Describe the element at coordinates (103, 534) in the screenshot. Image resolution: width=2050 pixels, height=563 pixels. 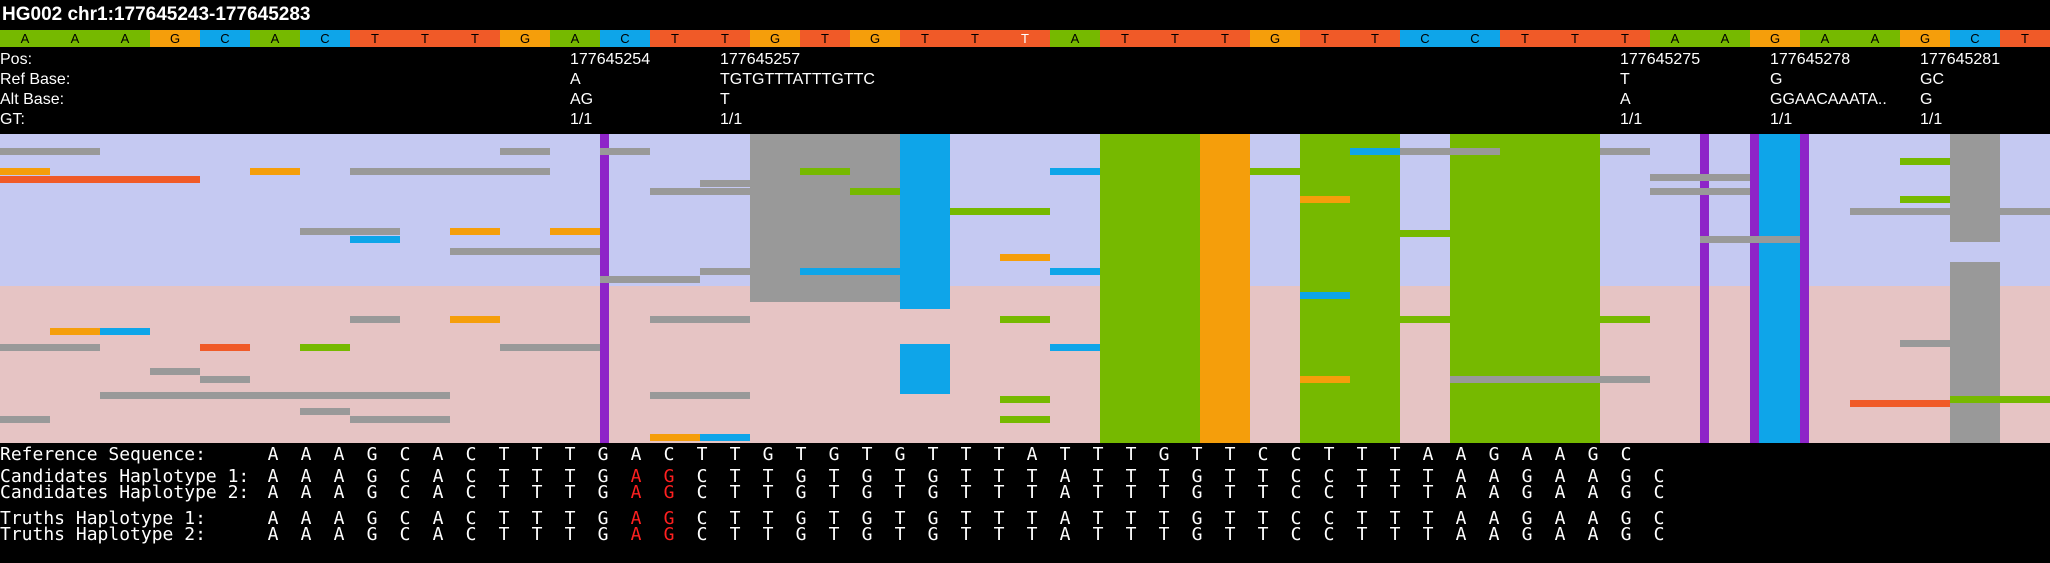
I see `sequence-label: Truths Haplotype 2:` at that location.